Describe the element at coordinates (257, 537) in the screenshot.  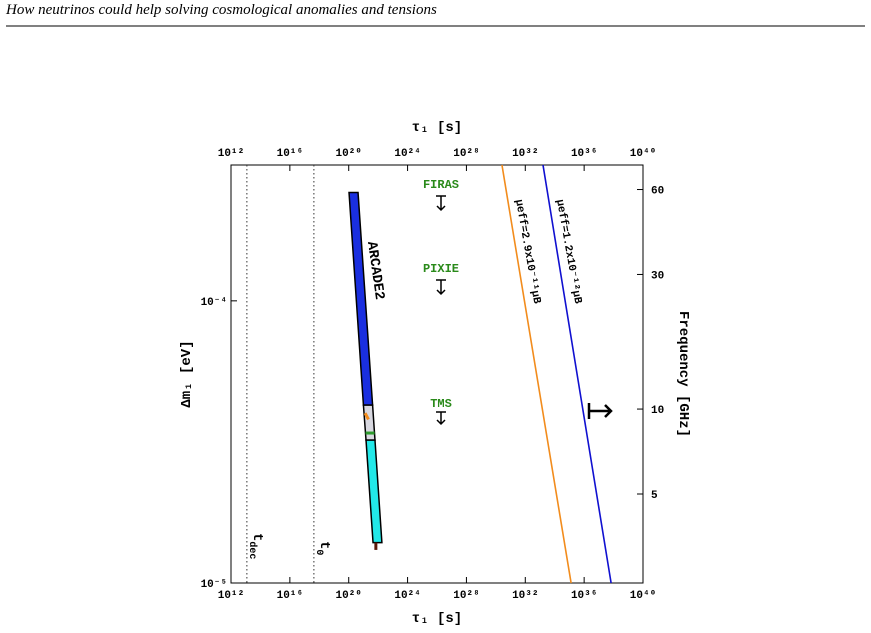
I see `tdec-t: t` at that location.